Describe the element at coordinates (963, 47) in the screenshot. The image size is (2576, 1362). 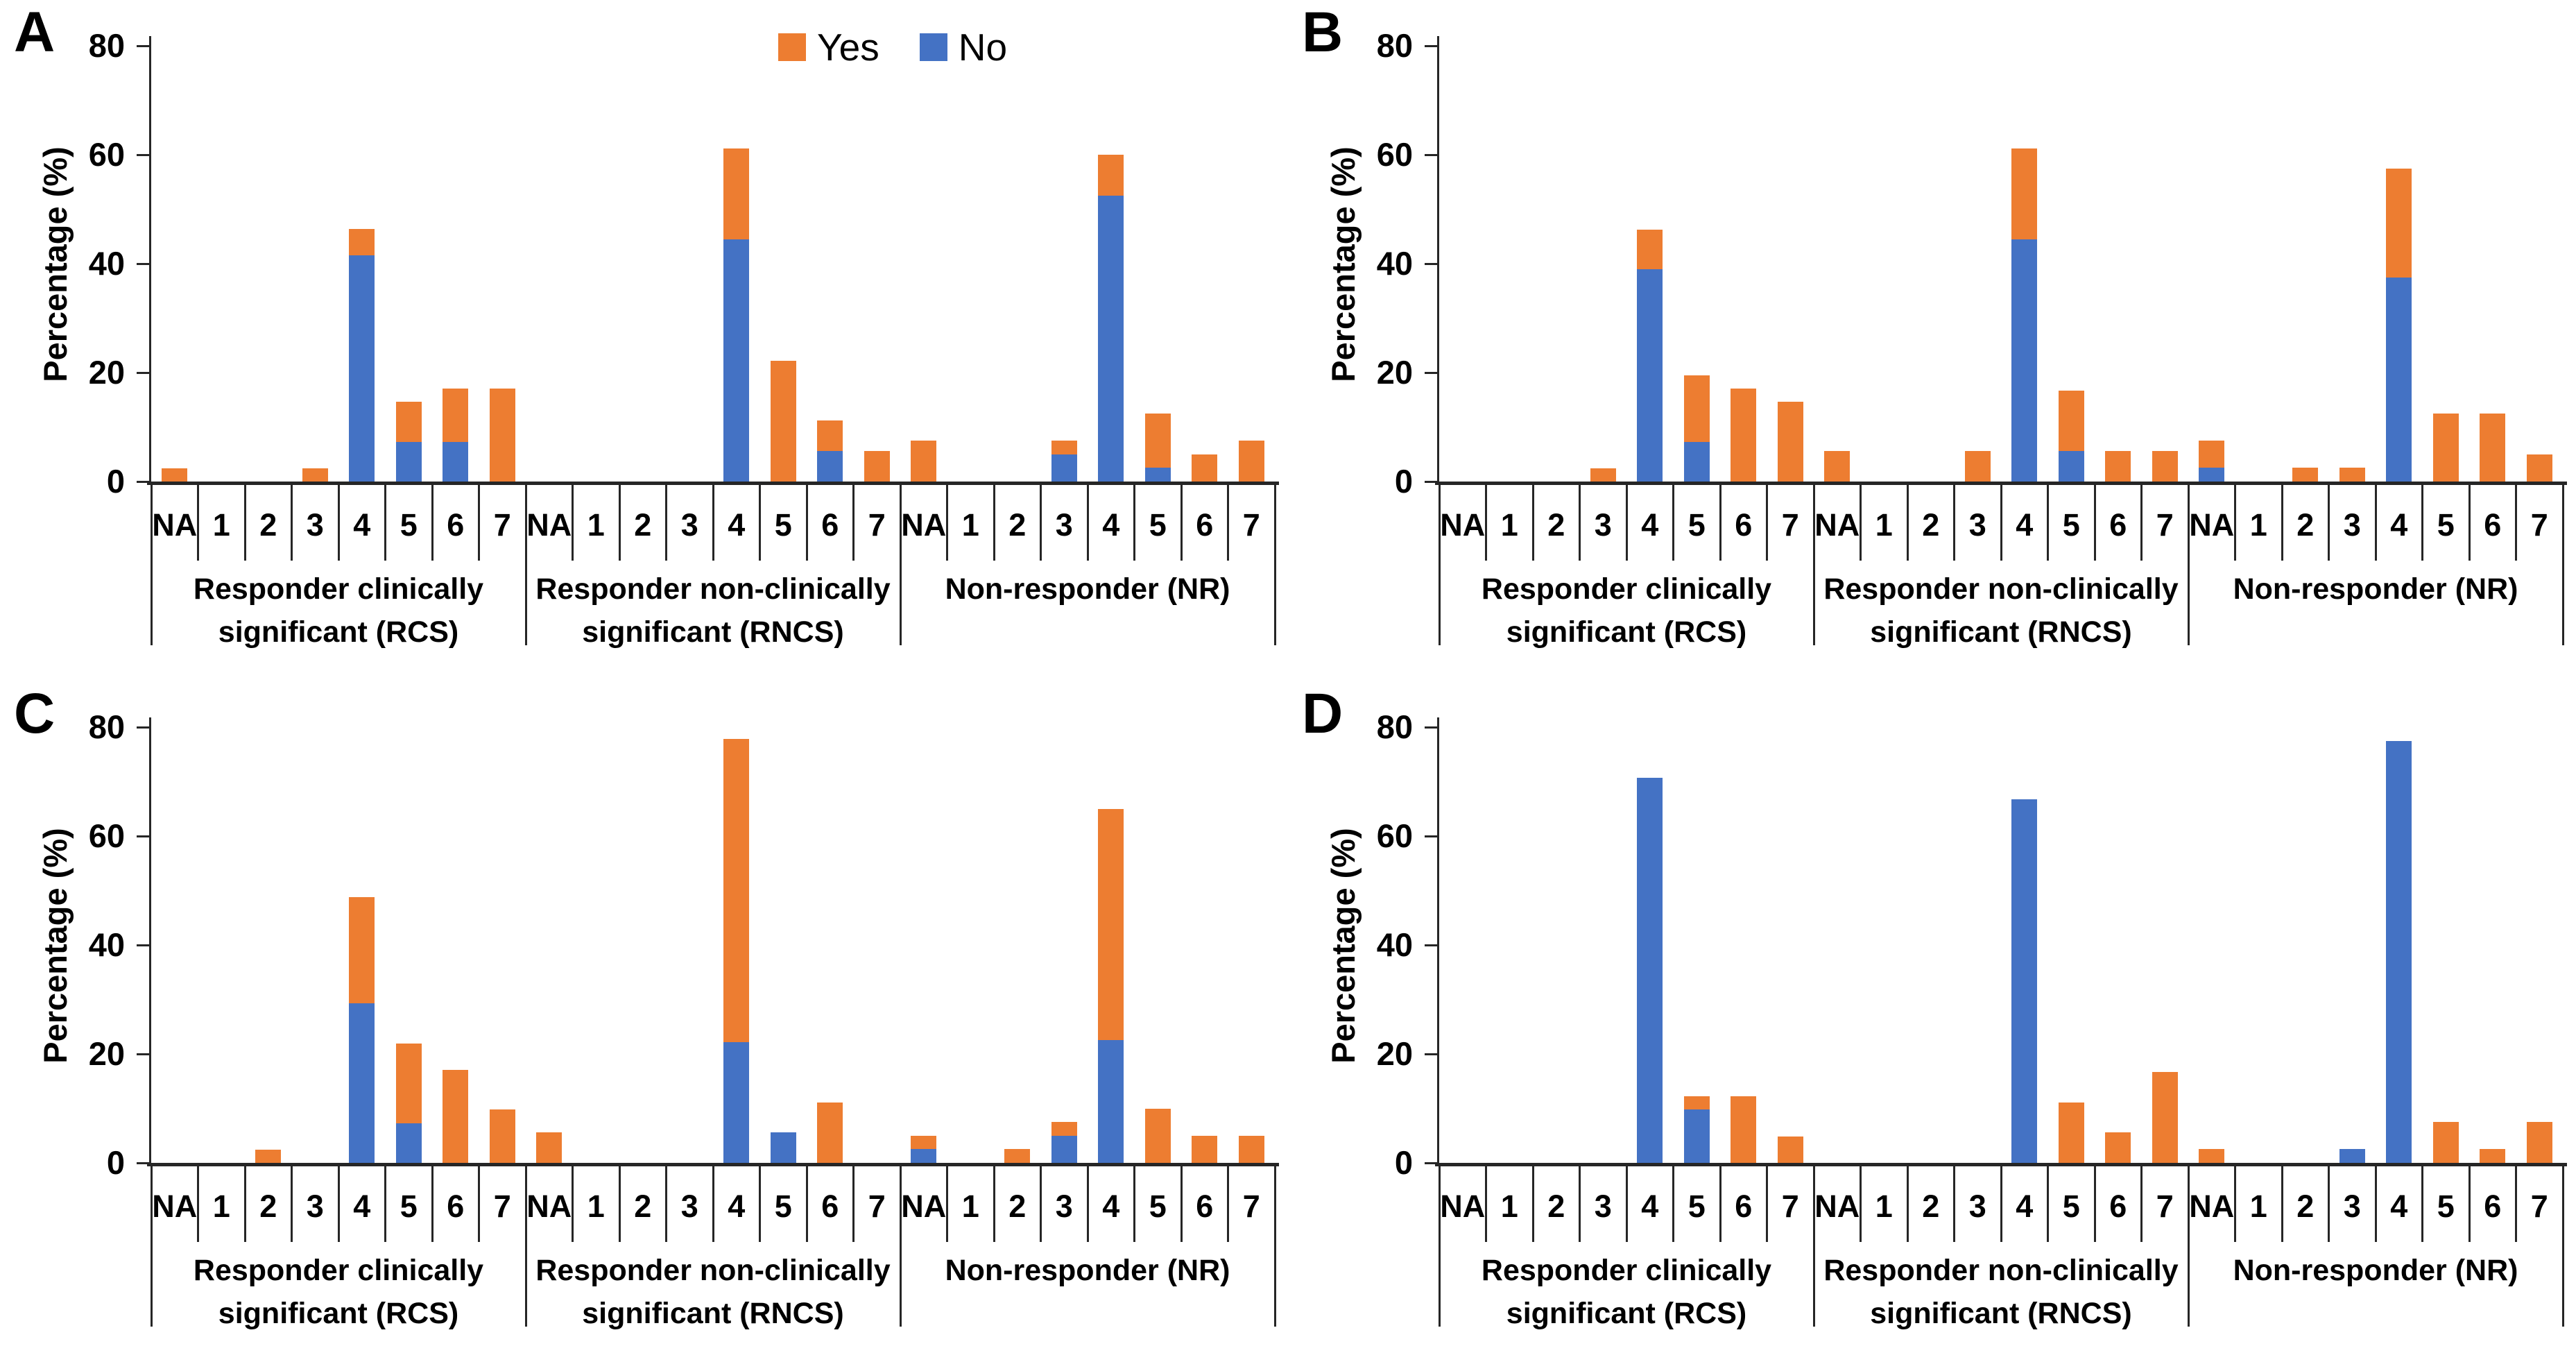
I see `legend-item: No` at that location.